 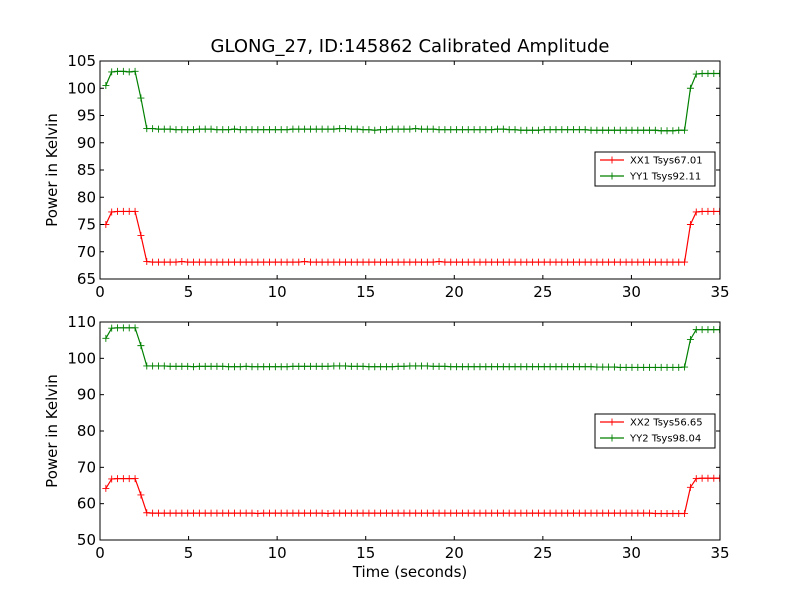 What do you see at coordinates (100, 553) in the screenshot?
I see `x-tick-label: 0` at bounding box center [100, 553].